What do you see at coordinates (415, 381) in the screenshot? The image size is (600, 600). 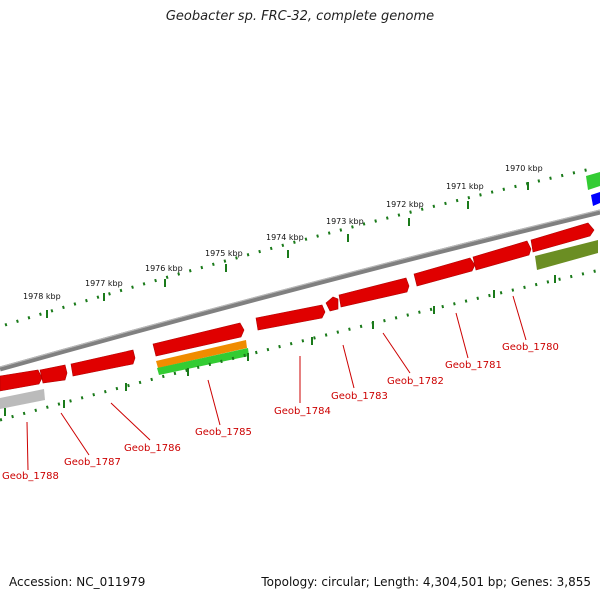 I see `gene-label-geob-1782: Geob_1782` at bounding box center [415, 381].